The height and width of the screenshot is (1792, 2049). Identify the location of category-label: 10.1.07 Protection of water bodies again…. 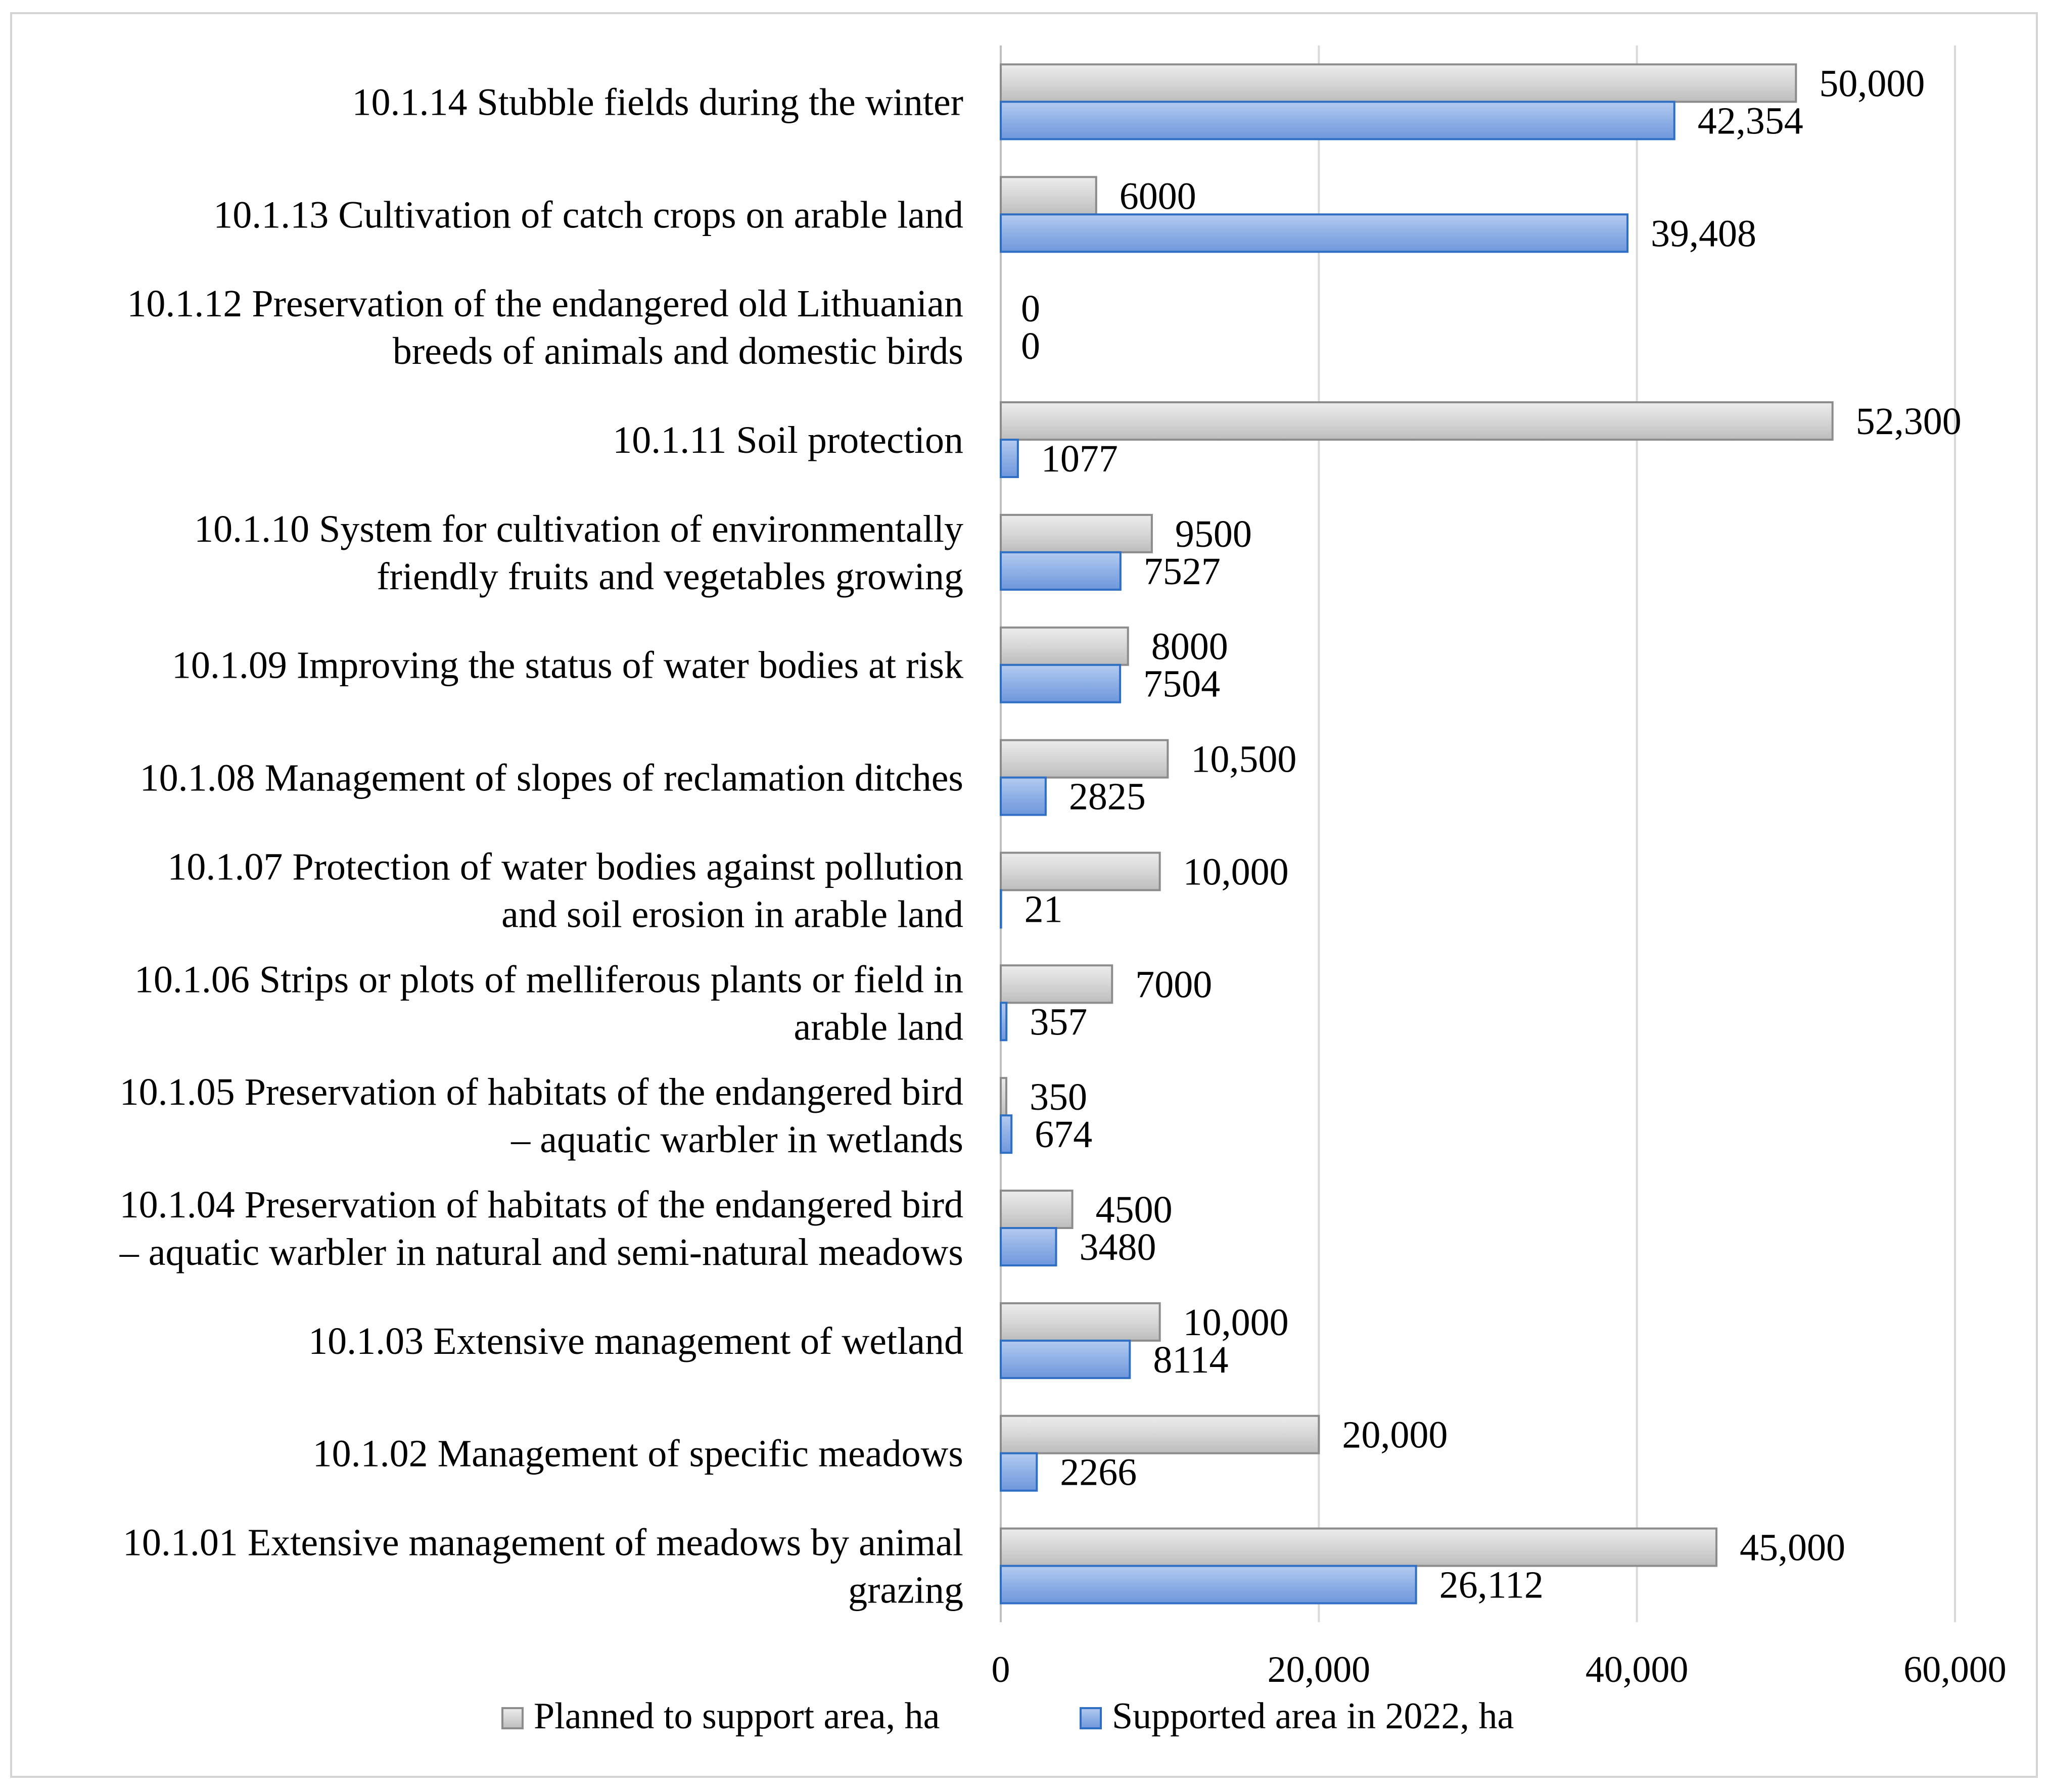
(565, 866).